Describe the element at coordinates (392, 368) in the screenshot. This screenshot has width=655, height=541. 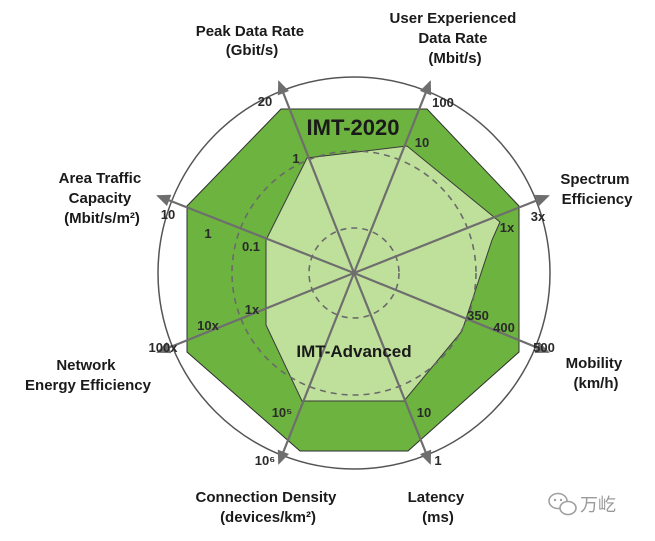
I see `axis-line-latency` at that location.